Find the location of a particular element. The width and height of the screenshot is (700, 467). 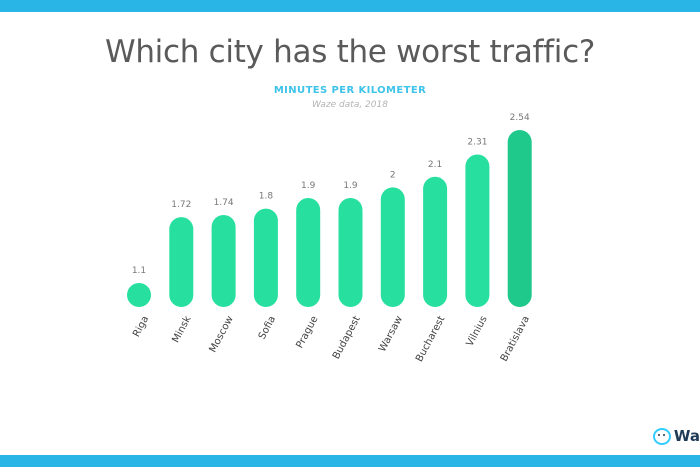

chart-title: Which city has the worst traffic? is located at coordinates (349, 52).